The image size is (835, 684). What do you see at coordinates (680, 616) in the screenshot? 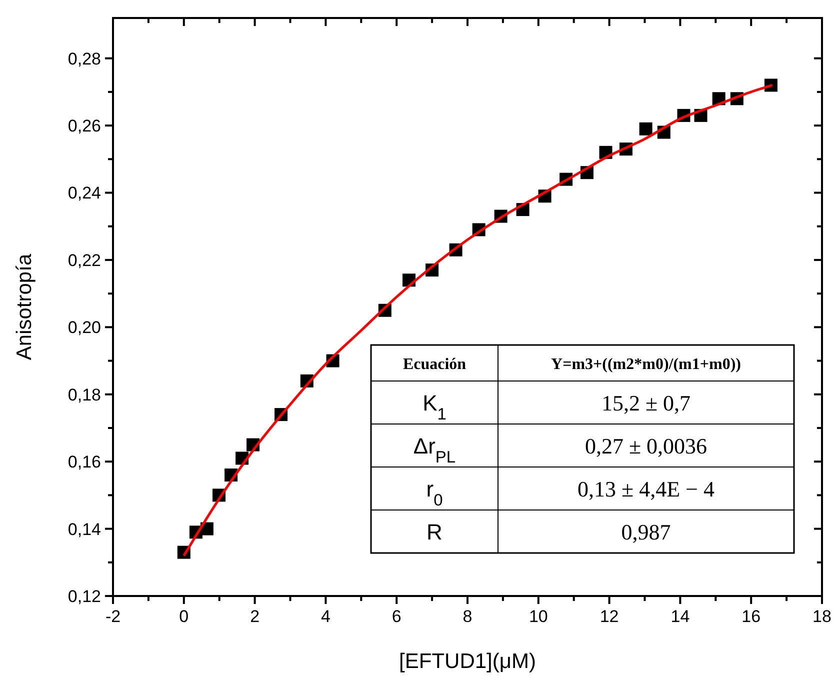
I see `x-tick-label: 14` at bounding box center [680, 616].